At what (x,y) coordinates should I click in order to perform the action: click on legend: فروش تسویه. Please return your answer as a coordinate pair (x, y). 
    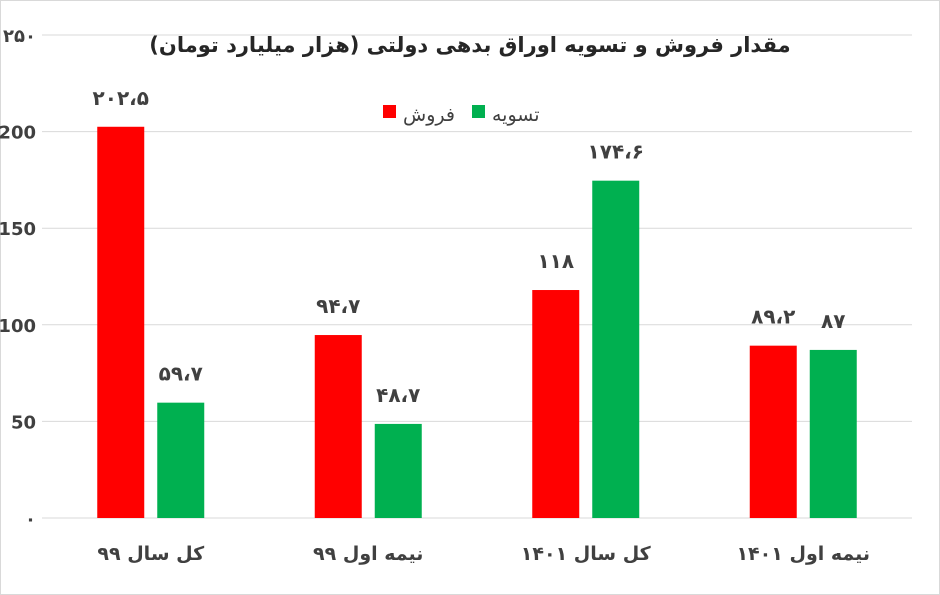
    Looking at the image, I should click on (461, 115).